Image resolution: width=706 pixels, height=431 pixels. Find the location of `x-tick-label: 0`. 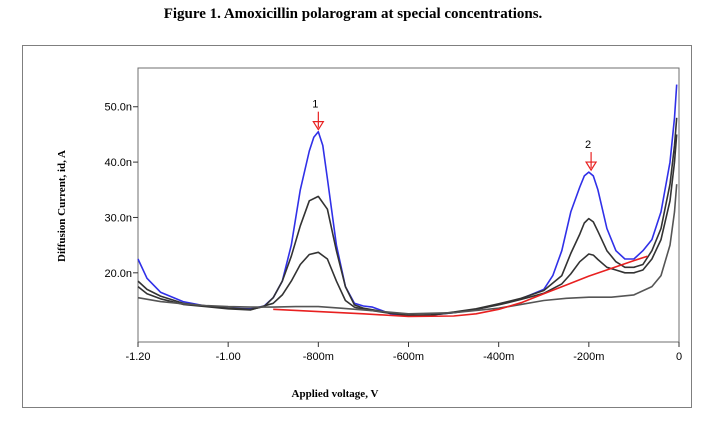

x-tick-label: 0 is located at coordinates (679, 357).